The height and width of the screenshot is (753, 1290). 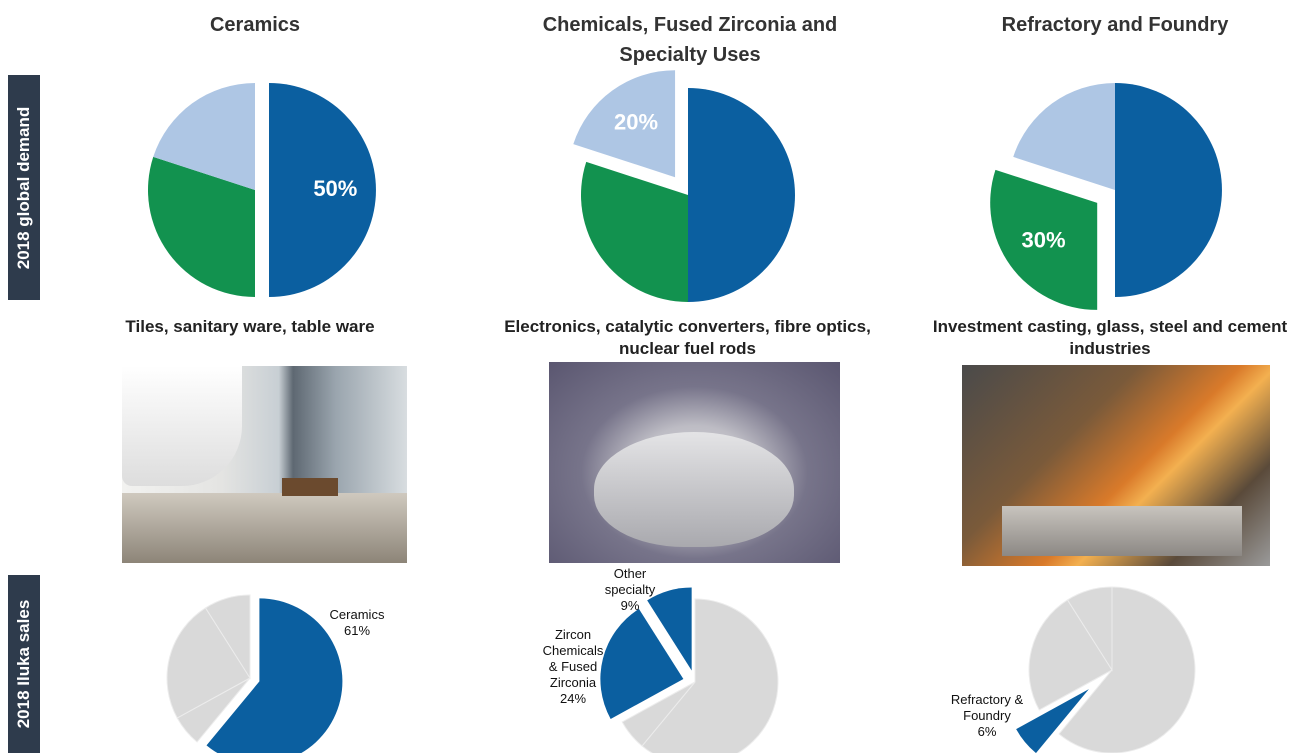 What do you see at coordinates (255, 25) in the screenshot?
I see `column-title: Ceramics` at bounding box center [255, 25].